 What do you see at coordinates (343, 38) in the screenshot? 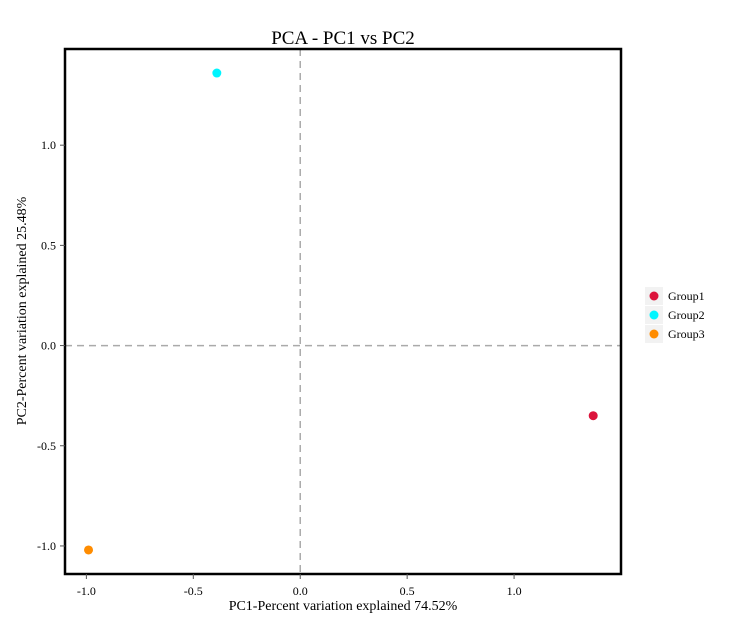
I see `chart-title: PCA - PC1 vs PC2` at bounding box center [343, 38].